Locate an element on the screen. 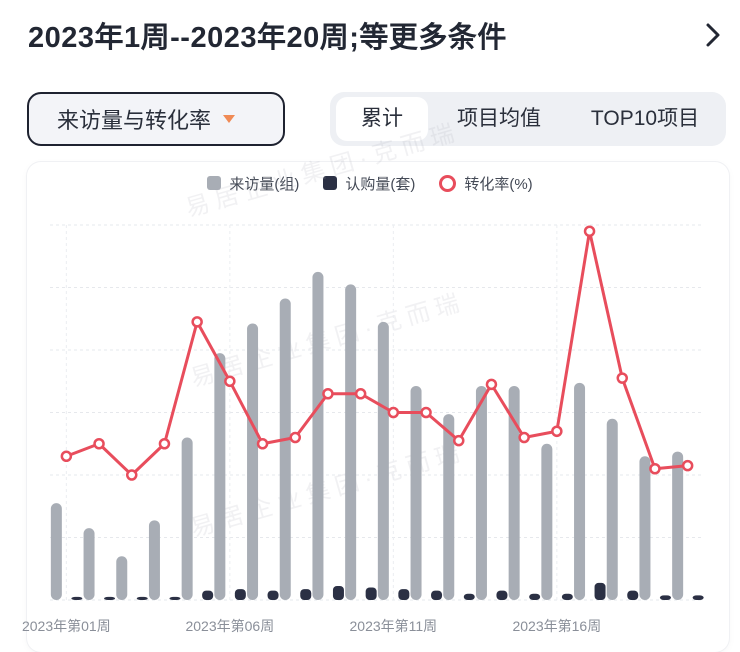 The image size is (740, 652). page-title: 2023年1周--2023年20周;等更多条件 is located at coordinates (267, 38).